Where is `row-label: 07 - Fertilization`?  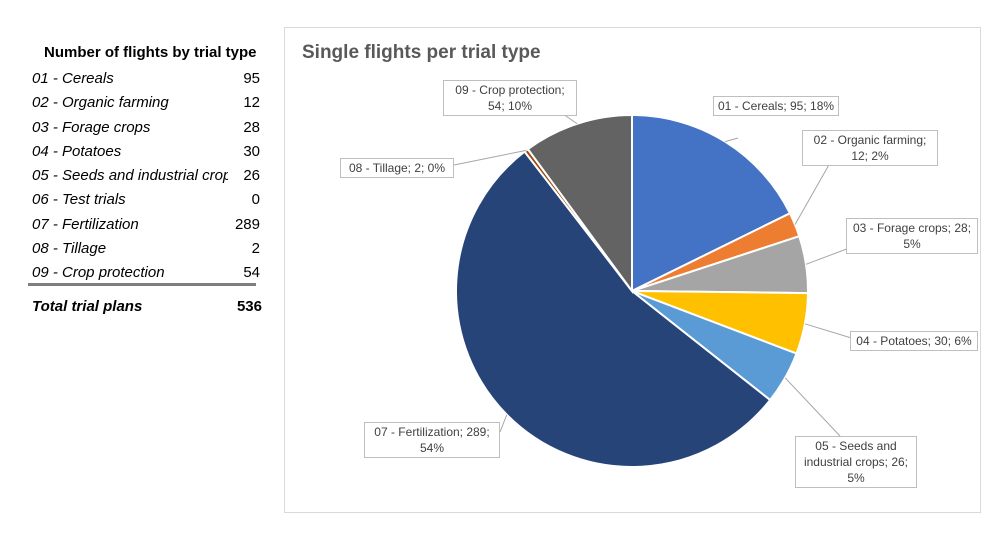
row-label: 07 - Fertilization is located at coordinates (85, 224).